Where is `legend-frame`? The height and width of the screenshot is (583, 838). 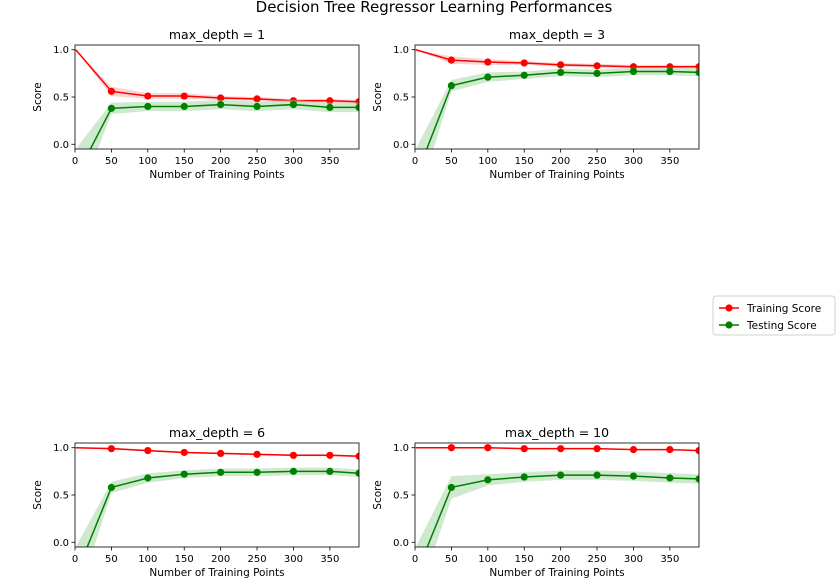
legend-frame is located at coordinates (774, 315).